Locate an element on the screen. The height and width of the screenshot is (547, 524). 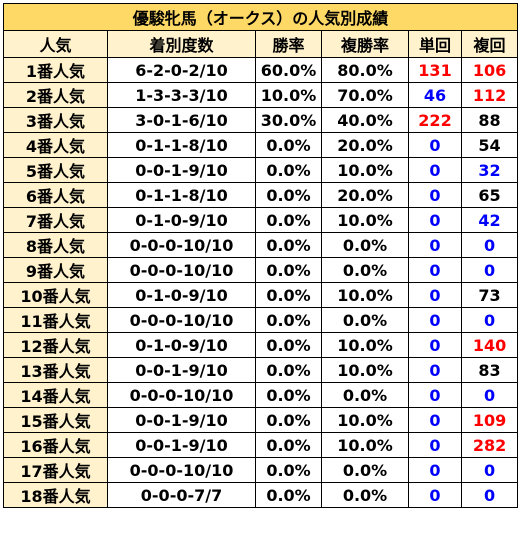
header-win-return: 単回 is located at coordinates (435, 44).